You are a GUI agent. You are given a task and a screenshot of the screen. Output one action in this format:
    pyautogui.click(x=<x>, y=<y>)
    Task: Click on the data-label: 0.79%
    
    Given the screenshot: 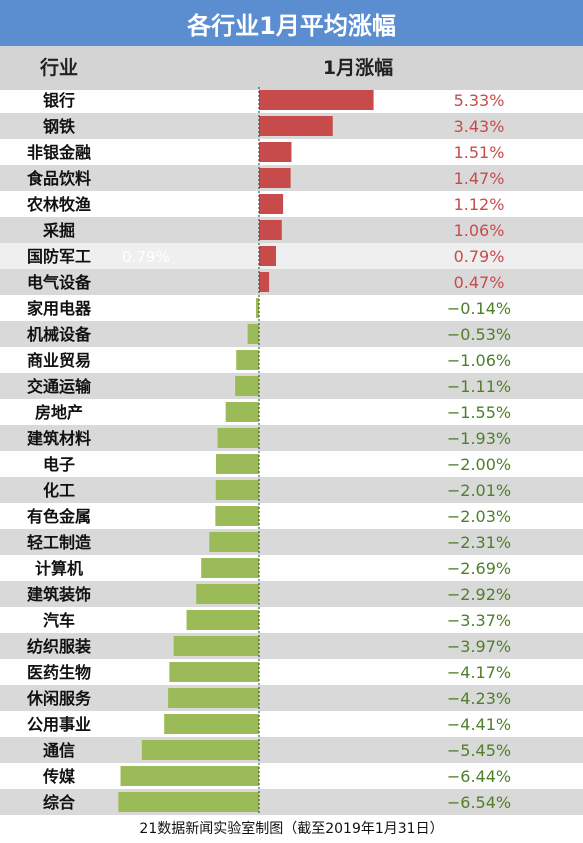 What is the action you would take?
    pyautogui.click(x=479, y=256)
    